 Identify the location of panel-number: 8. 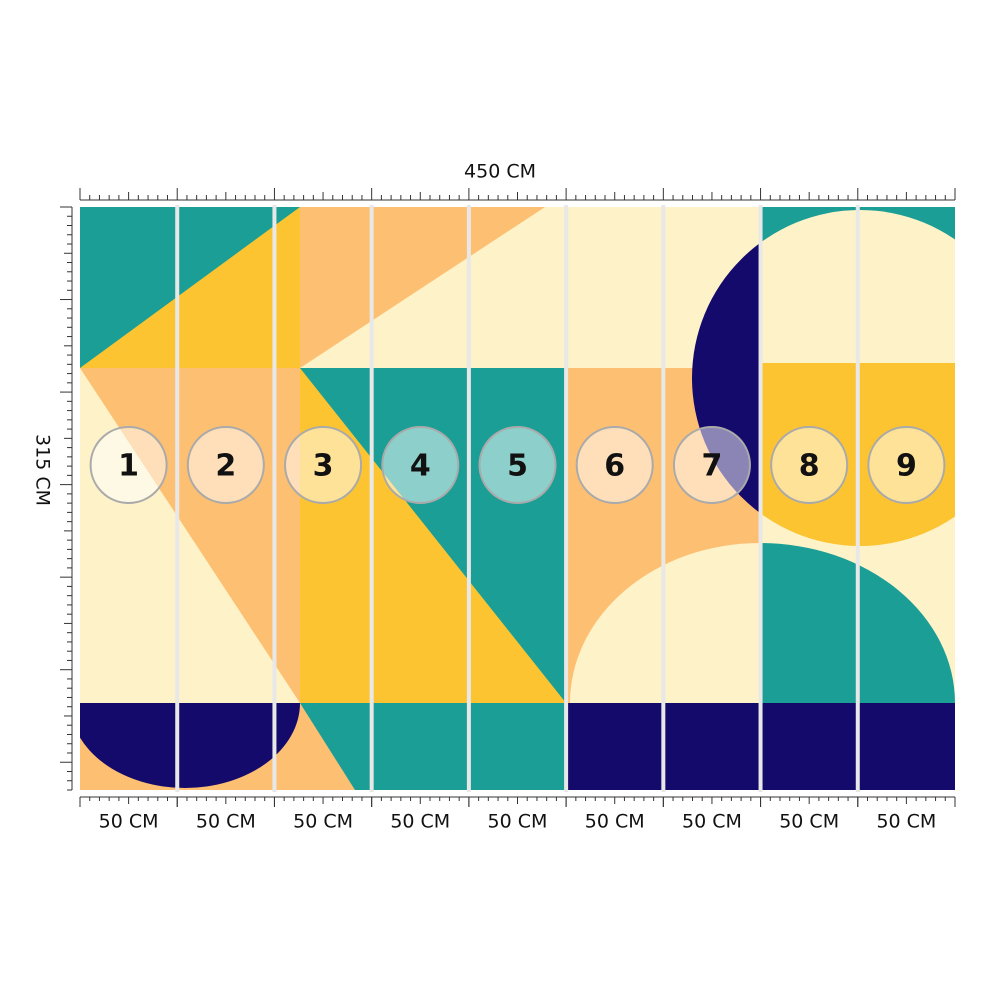
(809, 466).